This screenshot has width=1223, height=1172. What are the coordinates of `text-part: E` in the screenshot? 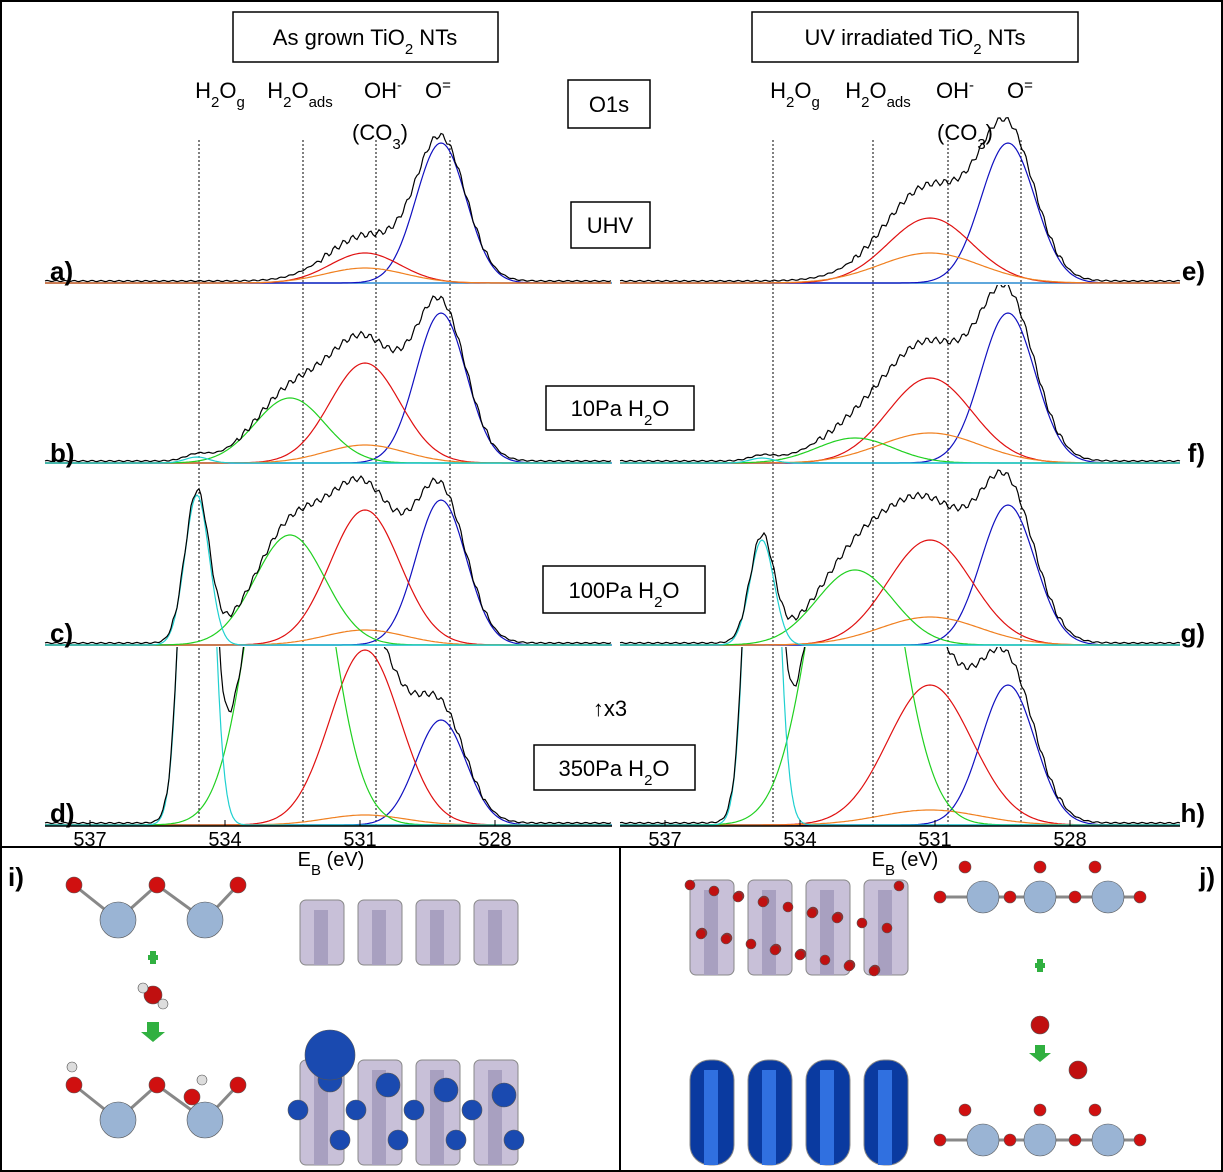 It's located at (304, 860).